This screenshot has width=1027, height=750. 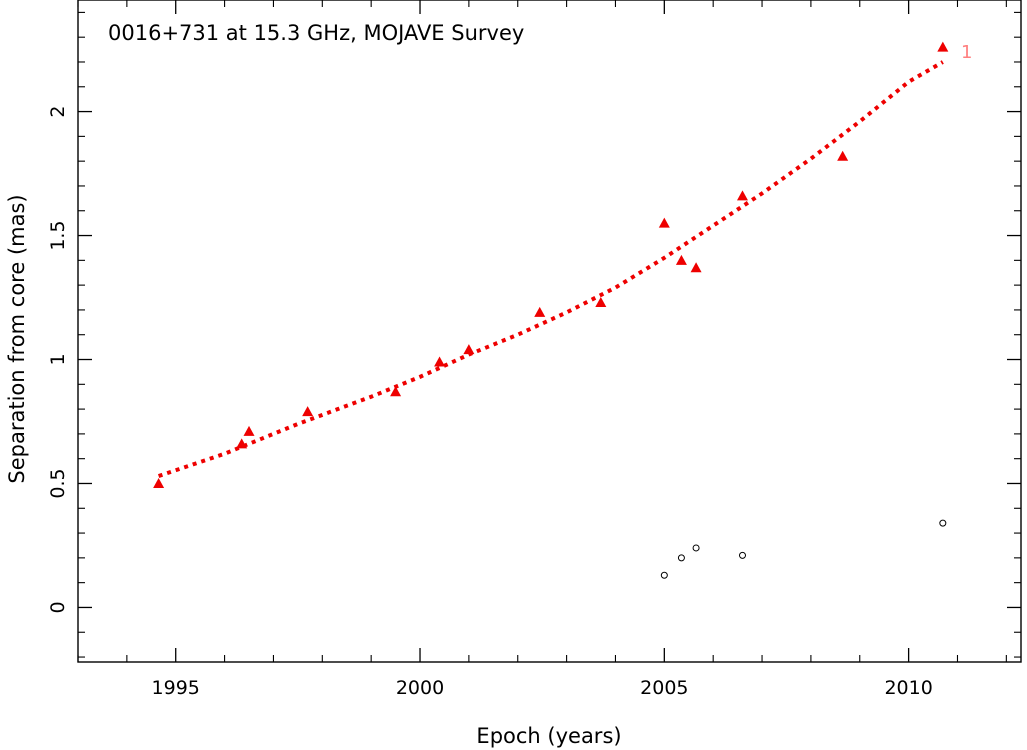 What do you see at coordinates (58, 359) in the screenshot?
I see `y-tick-label: 1` at bounding box center [58, 359].